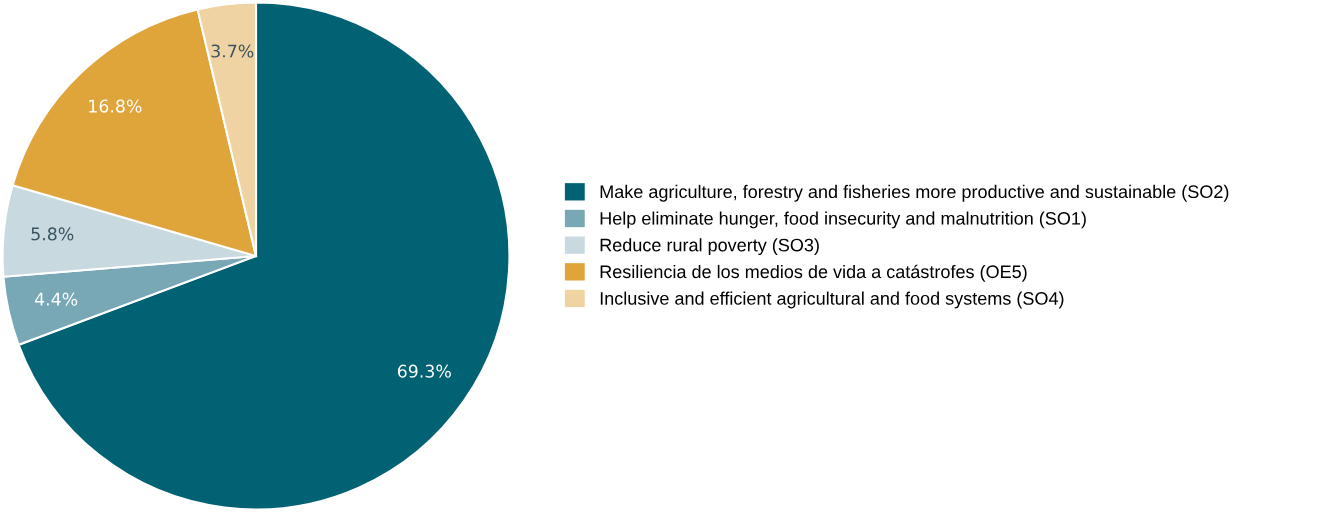 This screenshot has height=512, width=1322. I want to click on data-label: 69.3%, so click(424, 371).